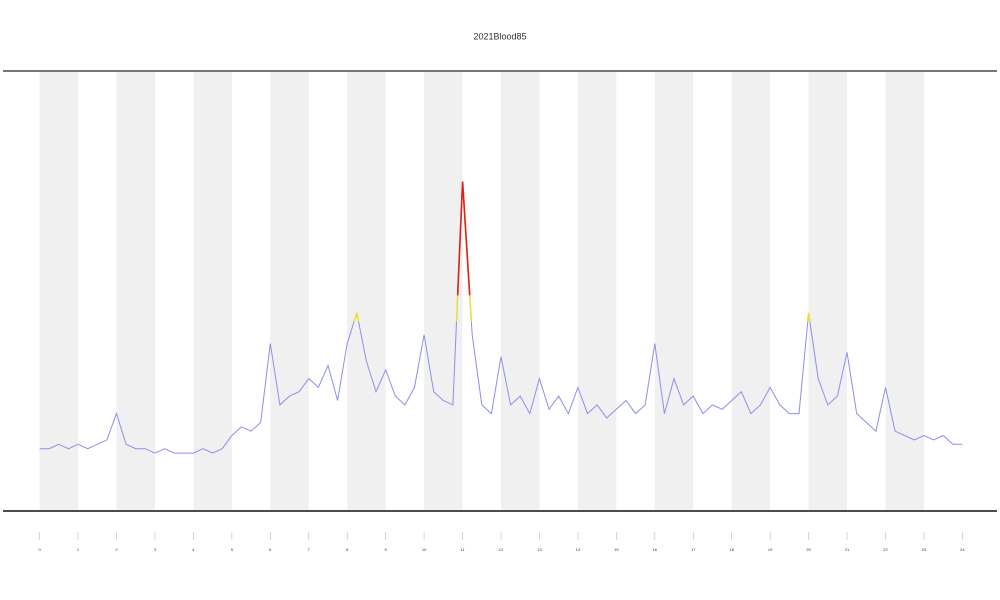  Describe the element at coordinates (924, 549) in the screenshot. I see `x-tick-label: 23` at that location.